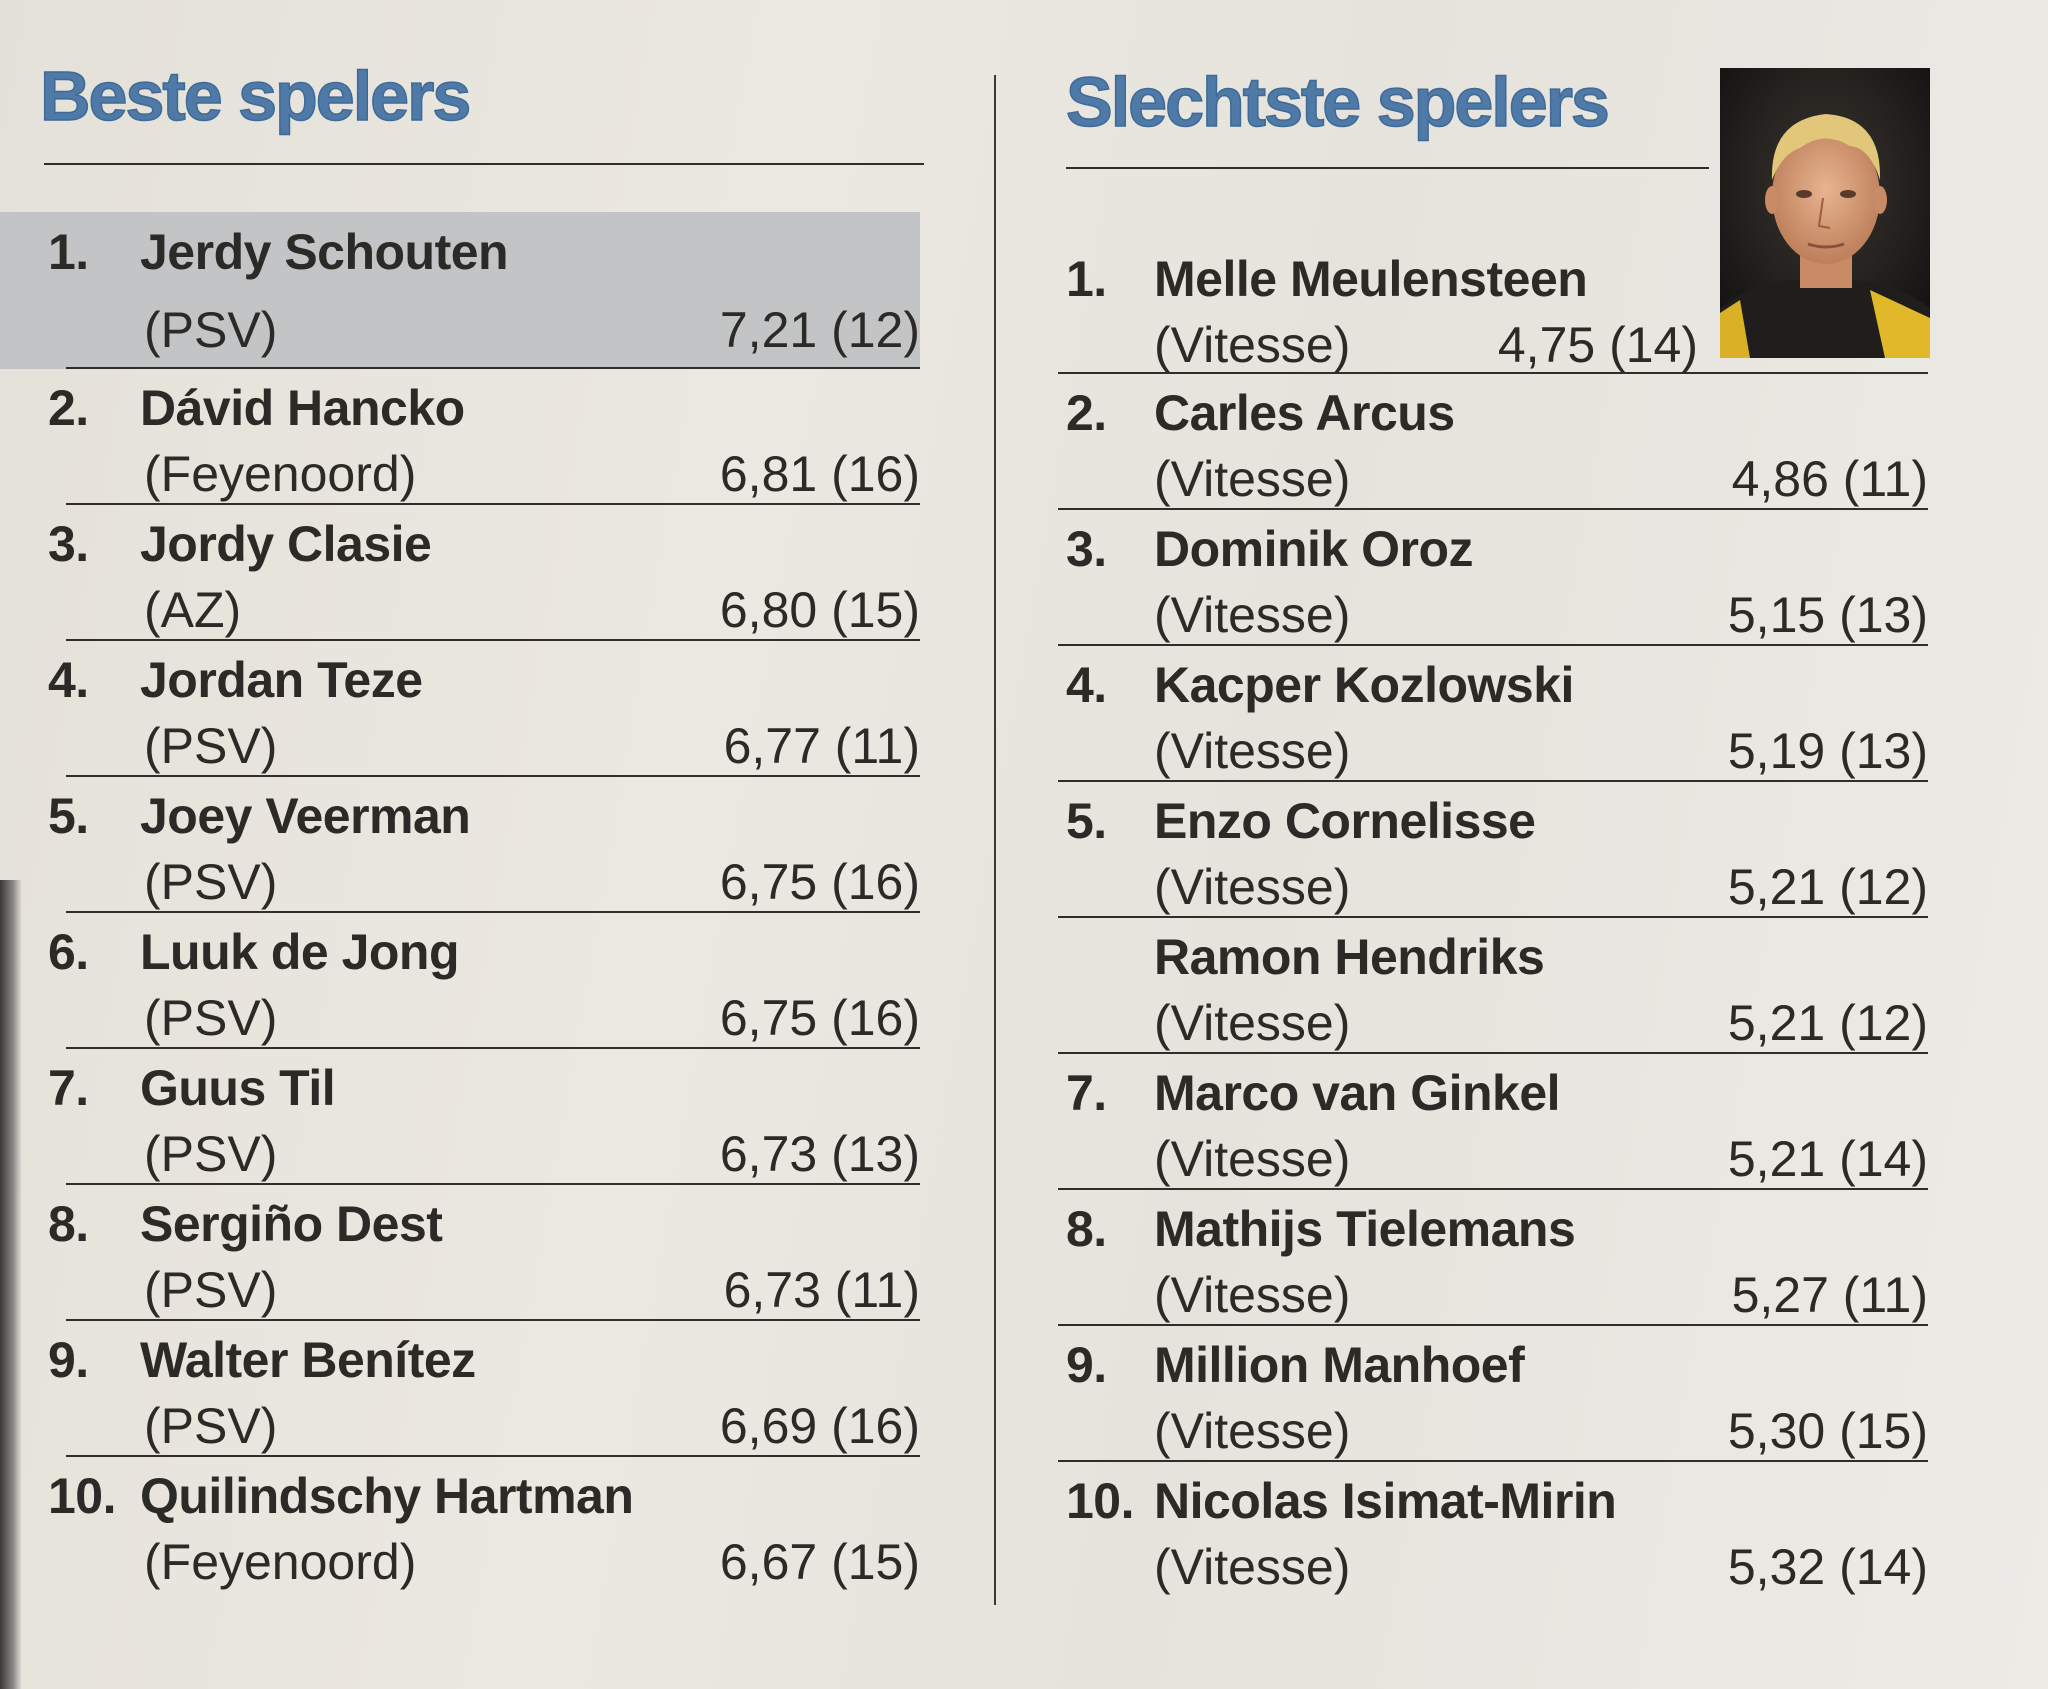  Describe the element at coordinates (1339, 1365) in the screenshot. I see `player-name: Million Manhoef` at that location.